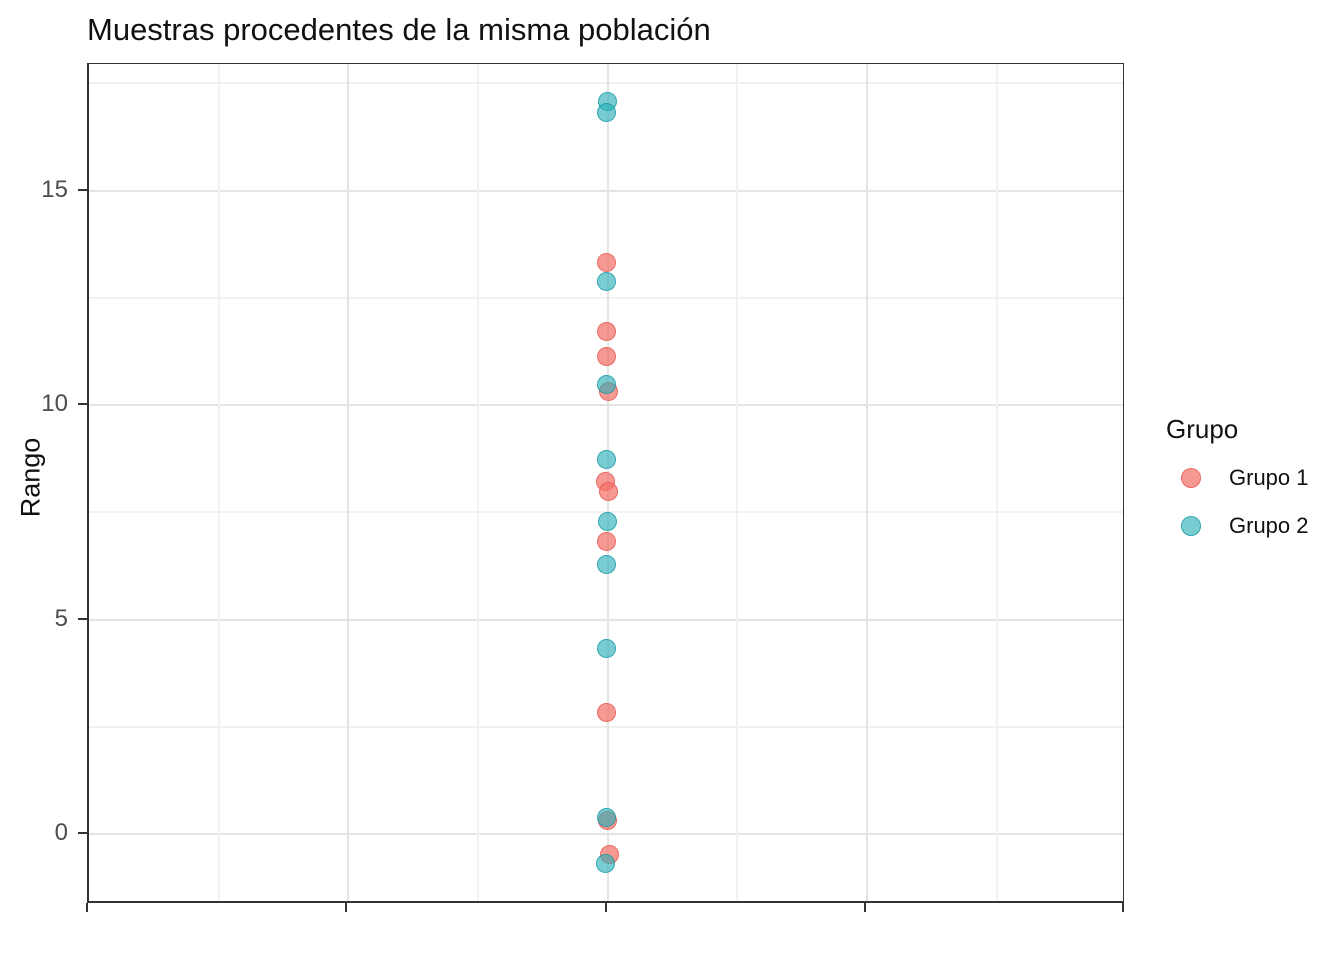 This screenshot has width=1344, height=960. I want to click on legend-item-grupo1: Grupo 1, so click(1237, 477).